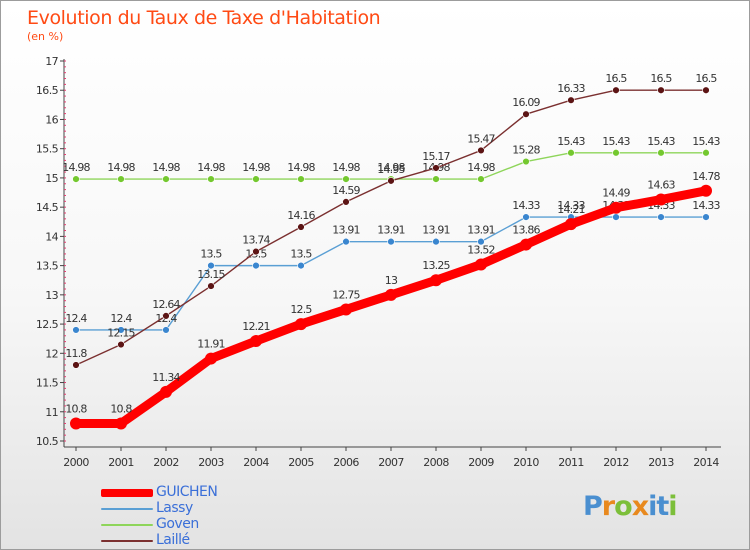  Describe the element at coordinates (211, 274) in the screenshot. I see `data-label-laill-: 13.15` at that location.